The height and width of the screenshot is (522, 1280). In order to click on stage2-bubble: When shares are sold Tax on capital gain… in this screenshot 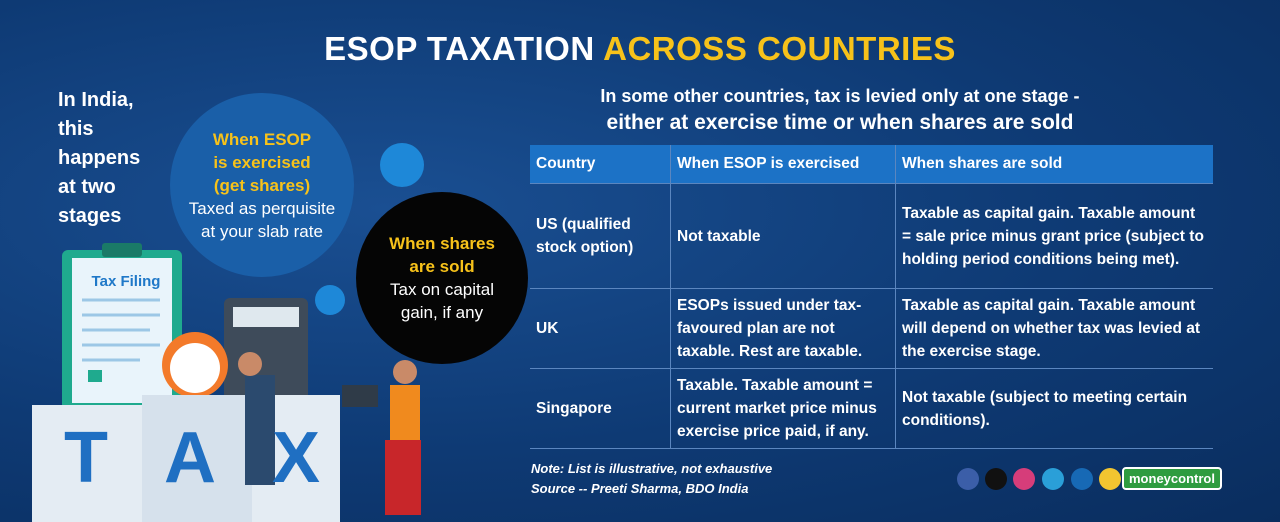, I will do `click(442, 278)`.